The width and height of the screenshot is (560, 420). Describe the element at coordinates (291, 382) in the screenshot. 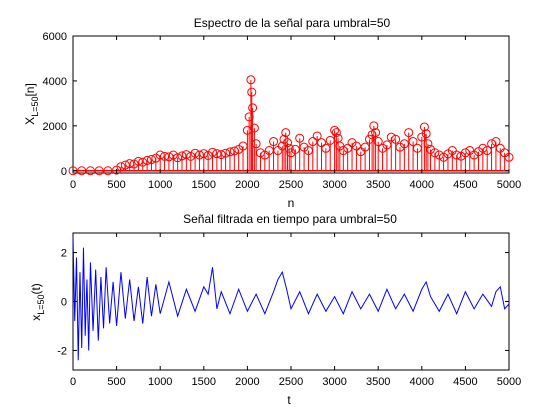

I see `signal-x-tick-label: 2500` at that location.